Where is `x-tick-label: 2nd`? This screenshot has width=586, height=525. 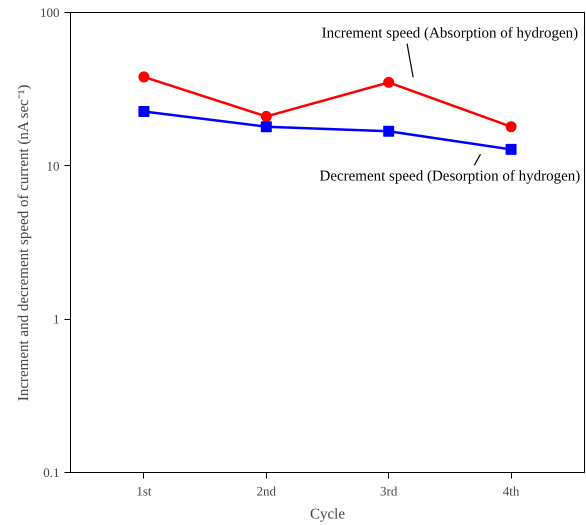 x-tick-label: 2nd is located at coordinates (266, 491).